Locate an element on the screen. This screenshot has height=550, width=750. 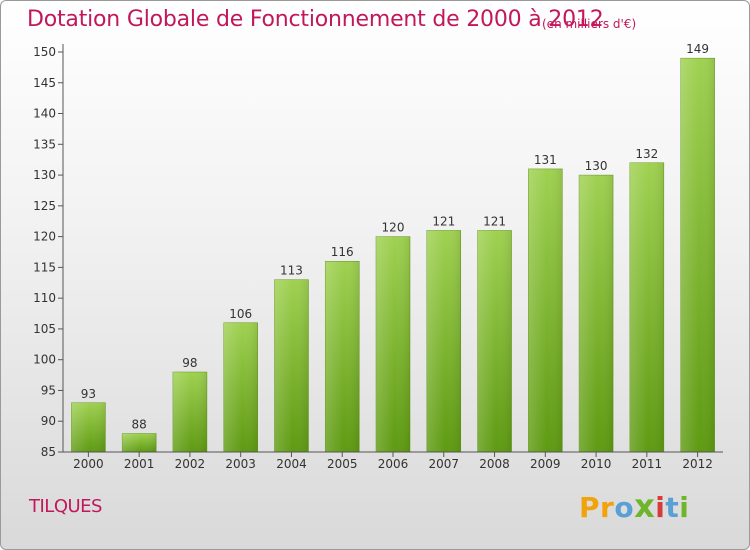
bar-value-label: 116 is located at coordinates (342, 252).